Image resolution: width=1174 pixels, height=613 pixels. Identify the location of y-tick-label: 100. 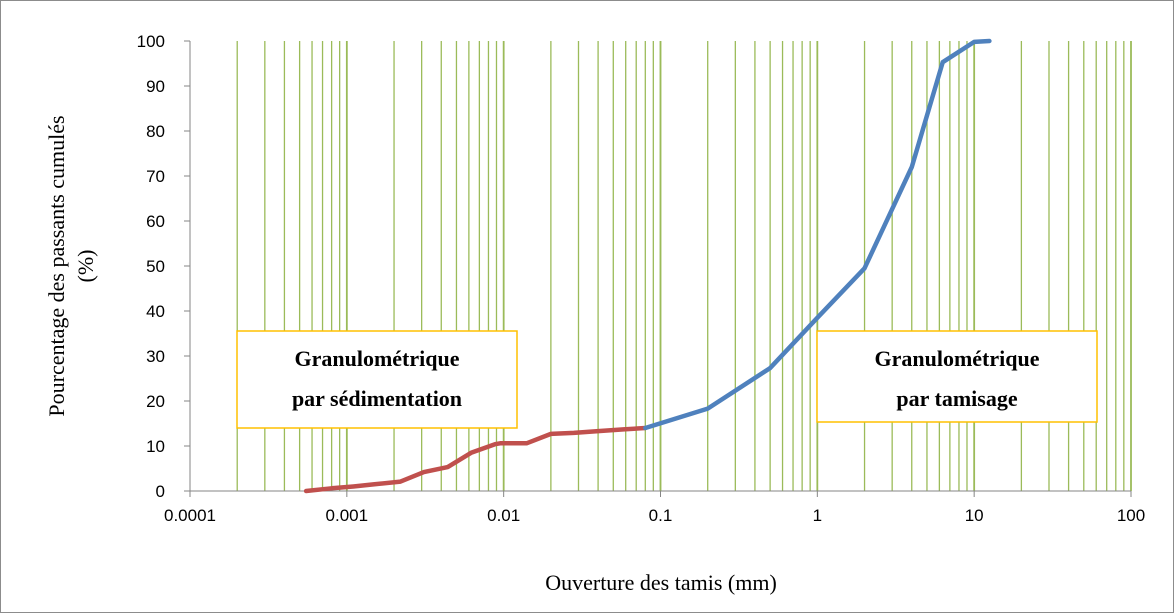
(151, 41).